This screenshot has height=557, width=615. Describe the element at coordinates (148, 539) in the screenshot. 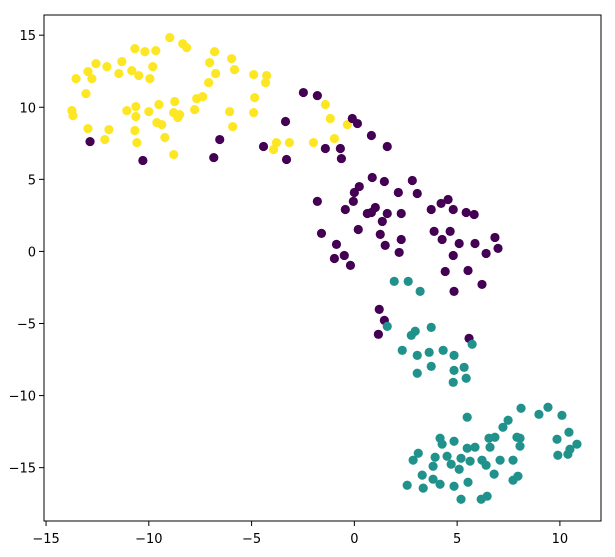

I see `x-tick-label: −10` at that location.